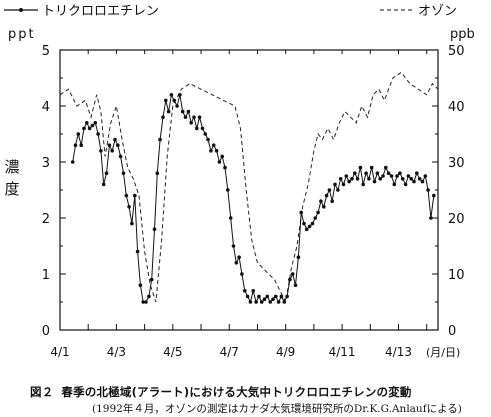  What do you see at coordinates (172, 352) in the screenshot?
I see `x-tick-label-4/5: 4/5` at bounding box center [172, 352].